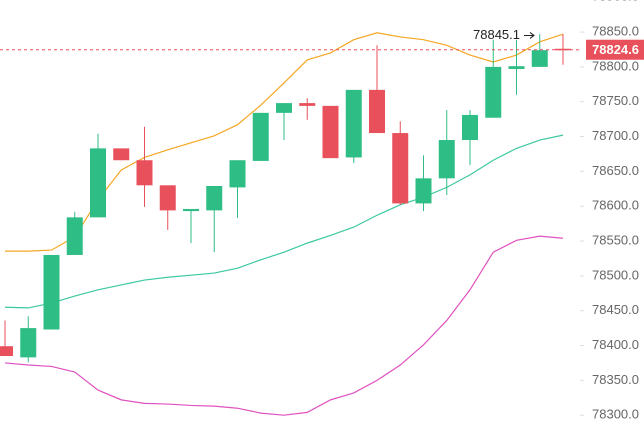  I want to click on y-tick-label: 78350.0, so click(615, 379).